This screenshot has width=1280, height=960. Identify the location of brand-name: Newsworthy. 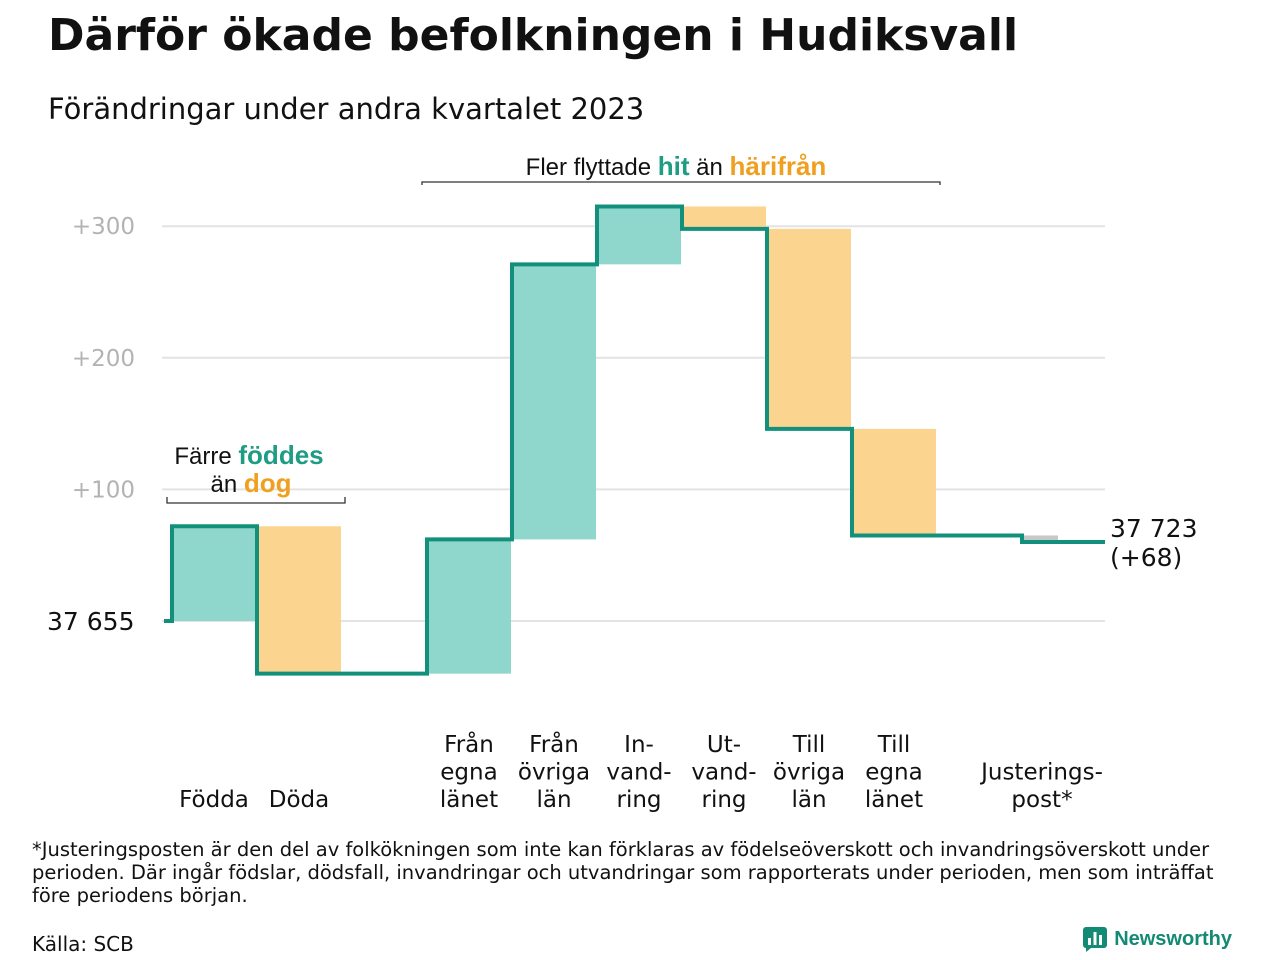
(1173, 938).